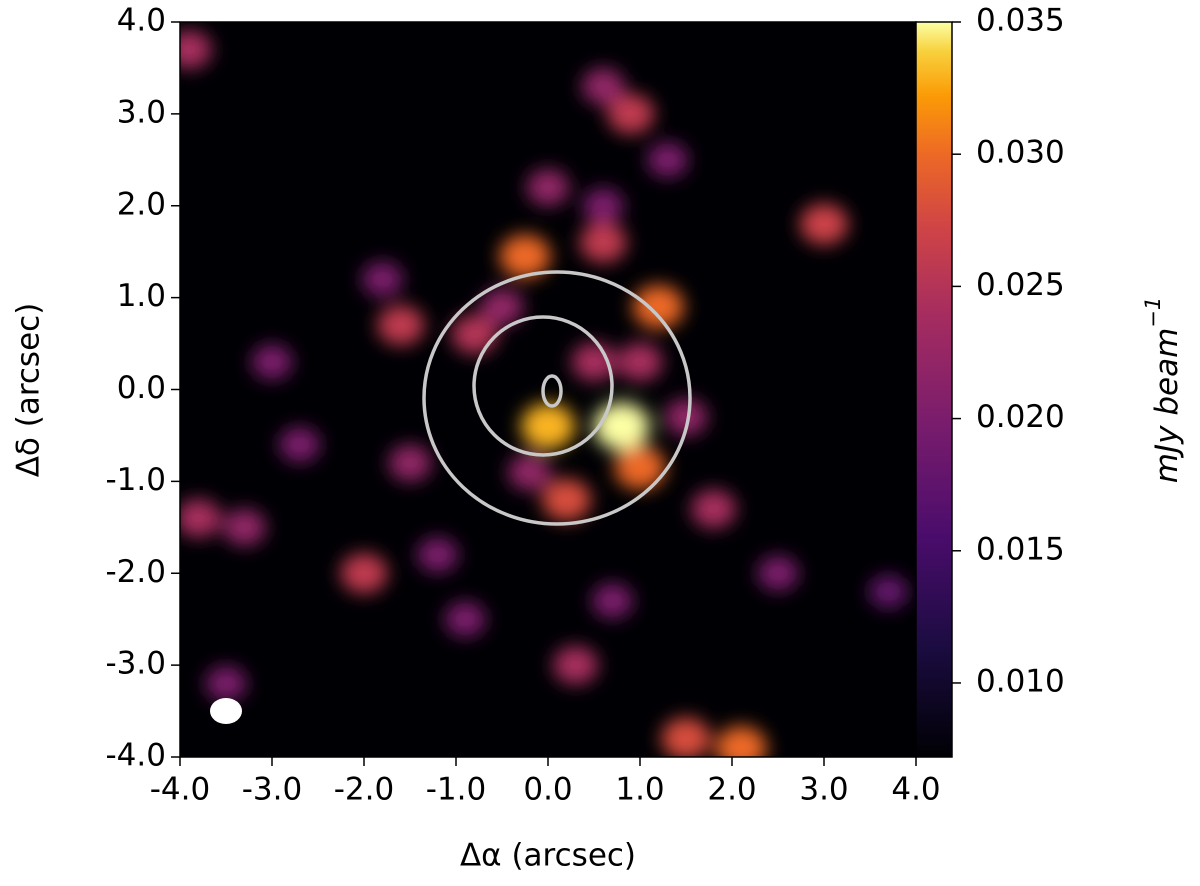 This screenshot has width=1200, height=886. What do you see at coordinates (1167, 405) in the screenshot?
I see `colorbar-label-text: mJy beam` at bounding box center [1167, 405].